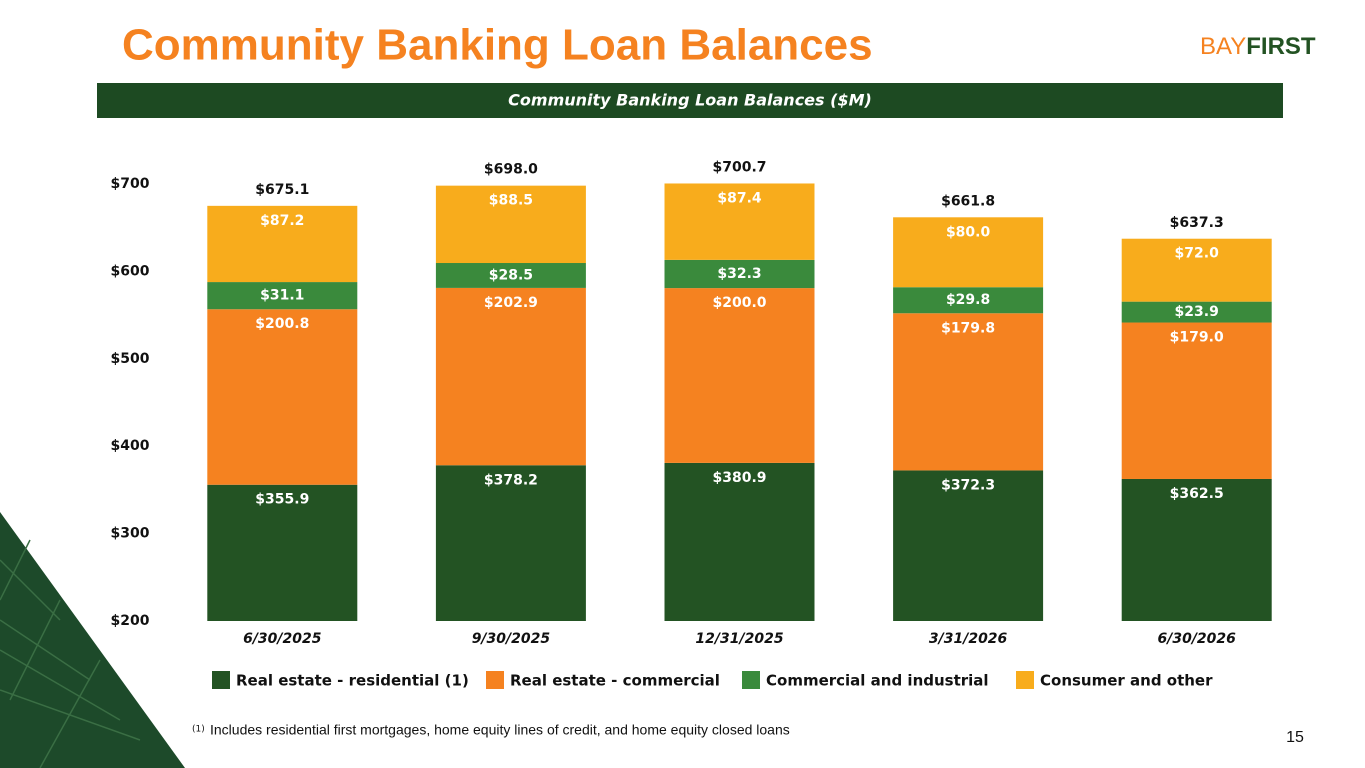  I want to click on data-label: $80.0, so click(968, 232).